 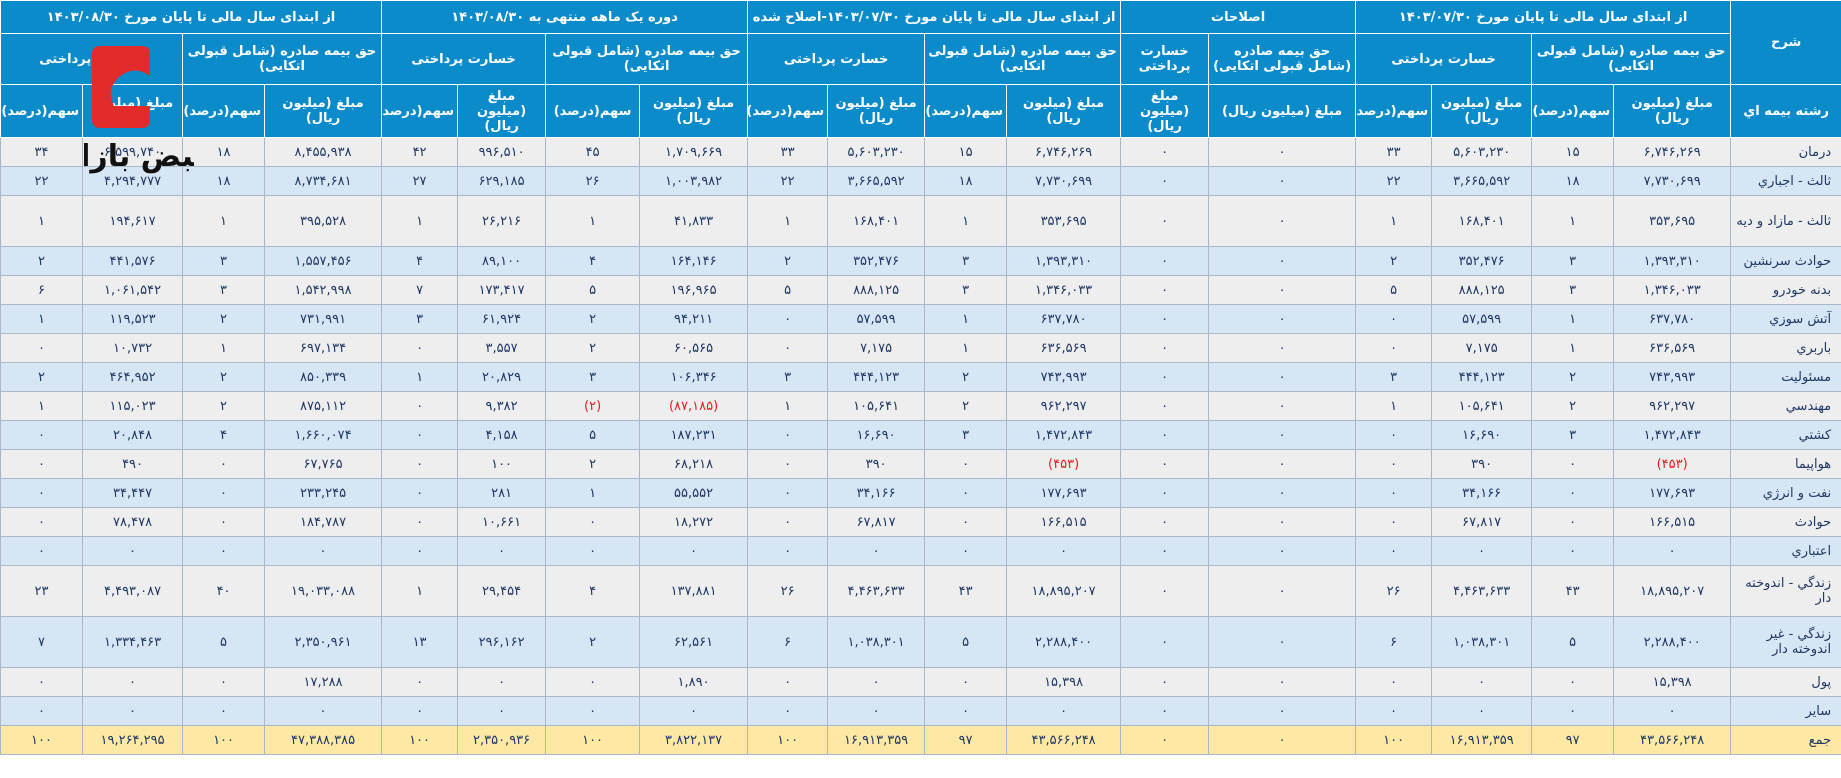 I want to click on cell: ۴۷,۳۸۸,۳۸۵, so click(x=323, y=740).